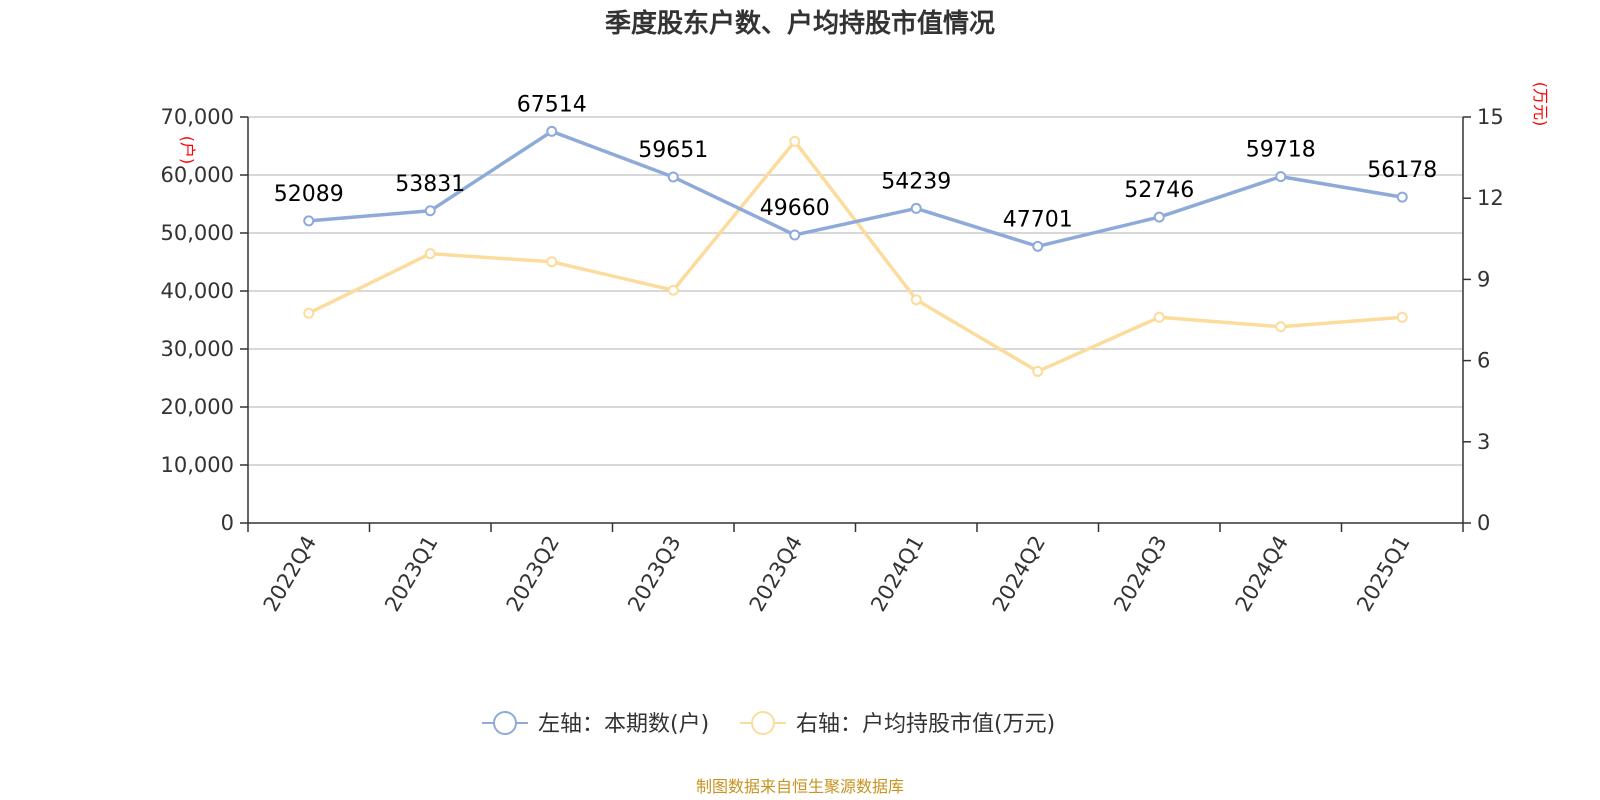  What do you see at coordinates (197, 349) in the screenshot?
I see `left-tick-label: 30,000` at bounding box center [197, 349].